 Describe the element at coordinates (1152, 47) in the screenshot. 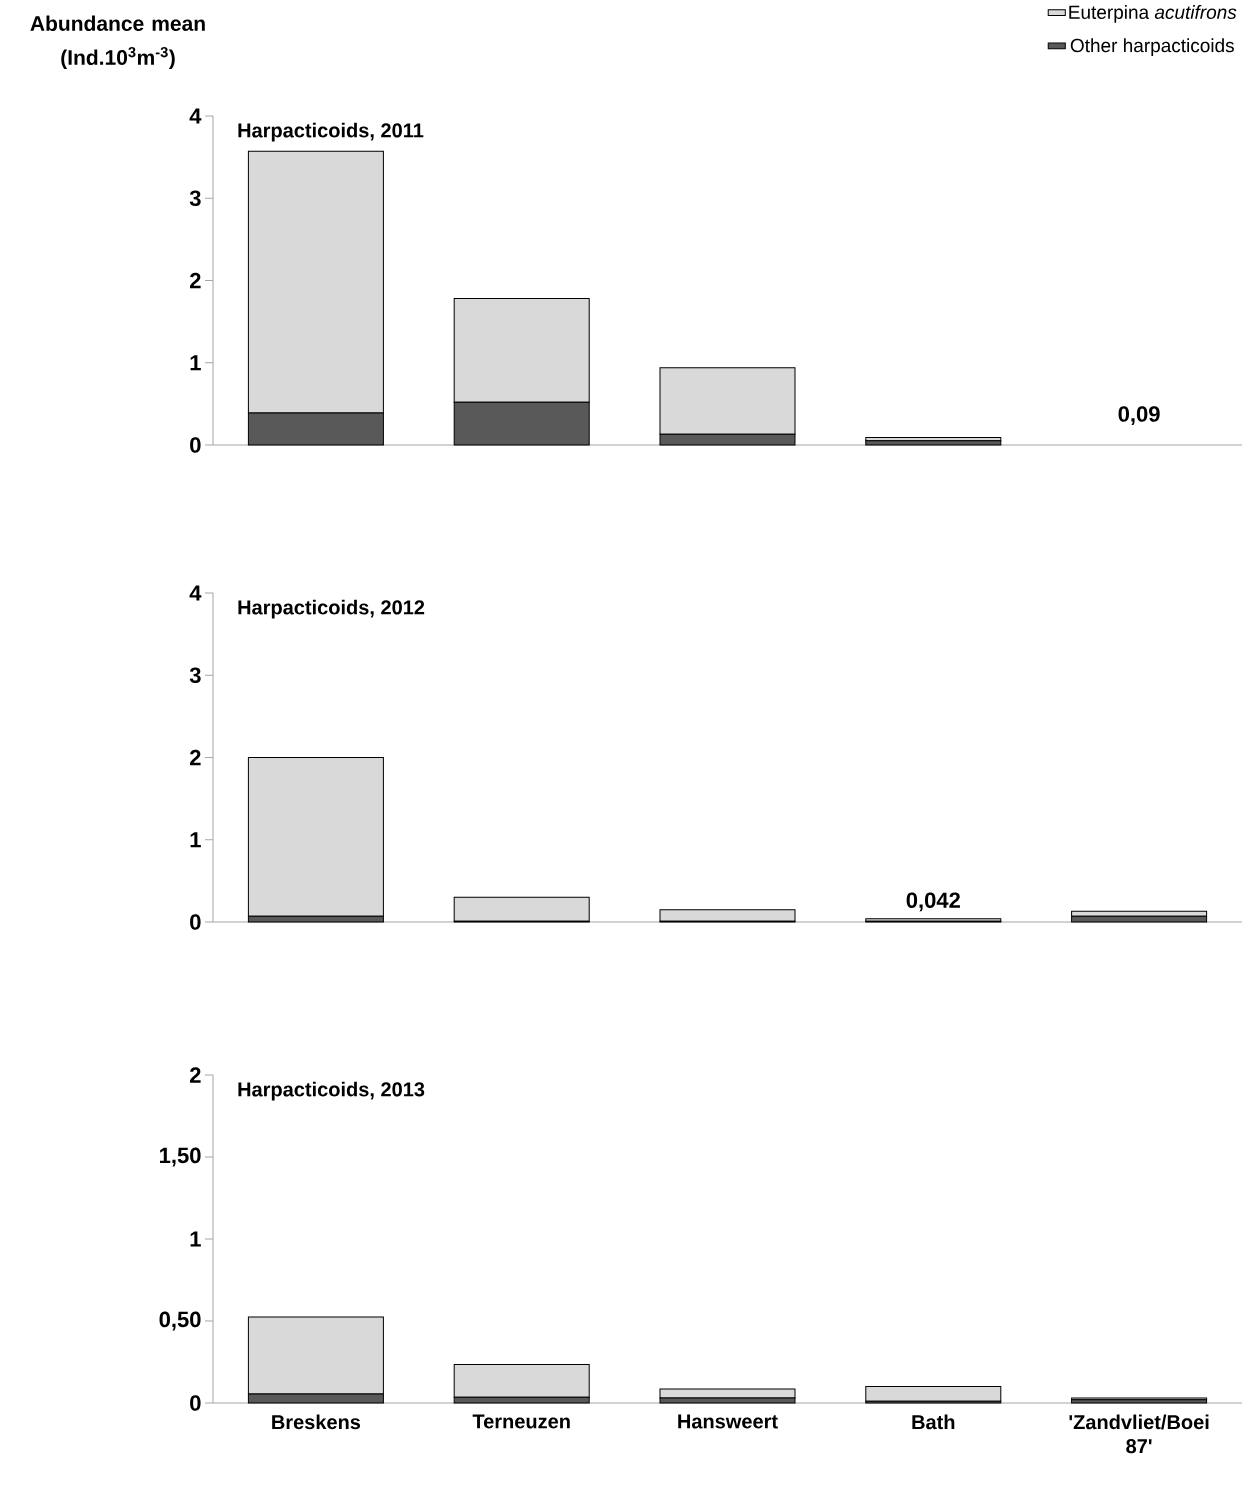

I see `legend-label: Other harpacticoids` at that location.